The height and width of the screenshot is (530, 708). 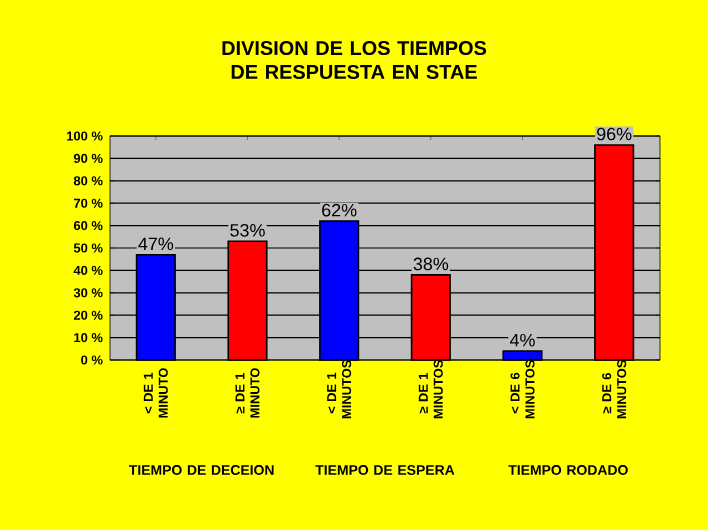 I want to click on data-label: 38%, so click(x=431, y=264).